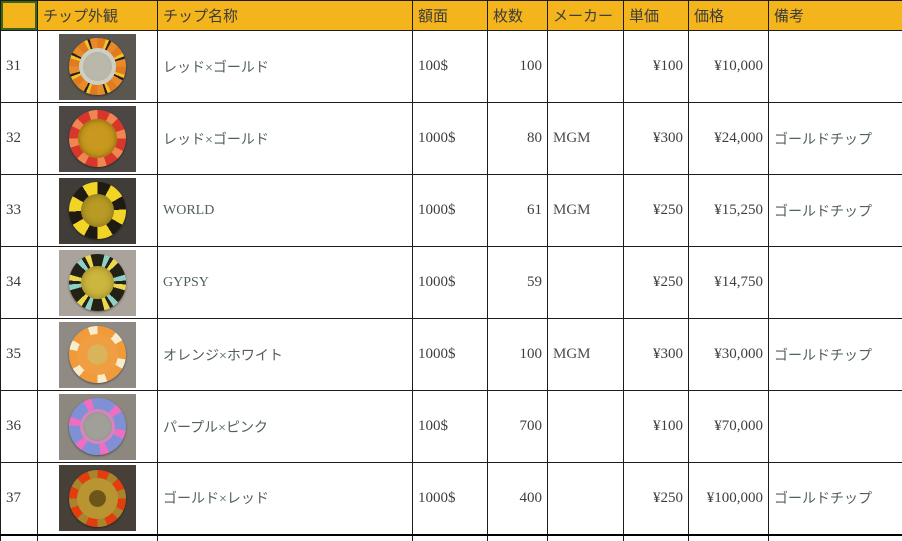 Image resolution: width=902 pixels, height=541 pixels. I want to click on header-corner-selected-cell, so click(19, 15).